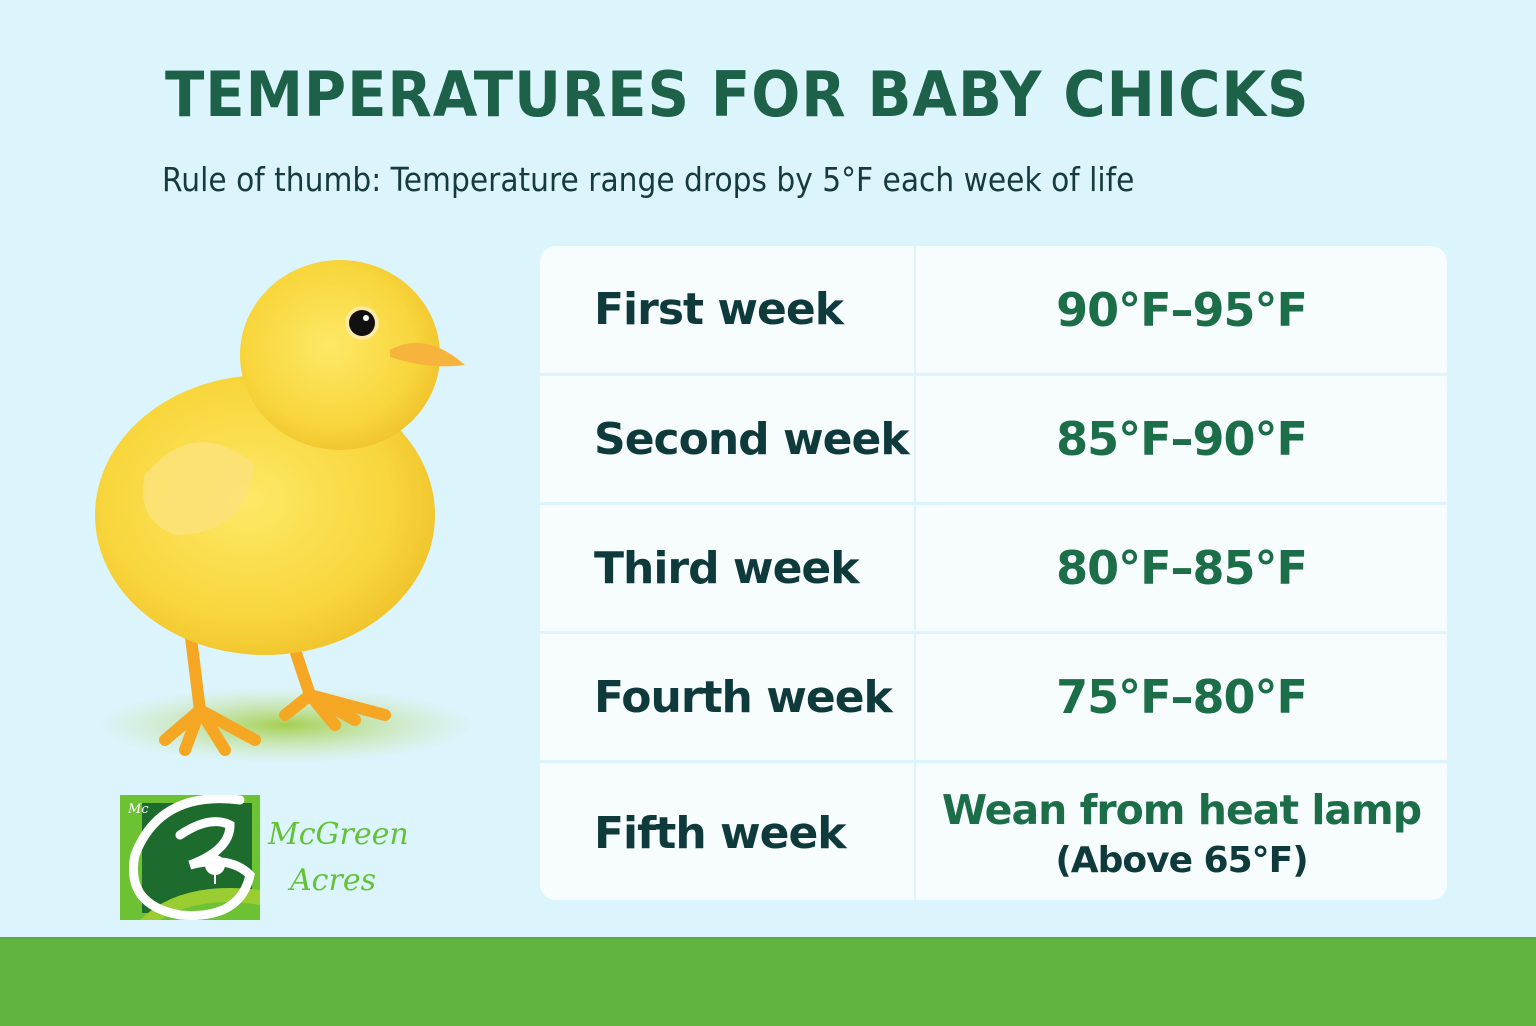 Image resolution: width=1536 pixels, height=1026 pixels. What do you see at coordinates (737, 94) in the screenshot?
I see `page-title: TEMPERATURES FOR BABY CHICKS` at bounding box center [737, 94].